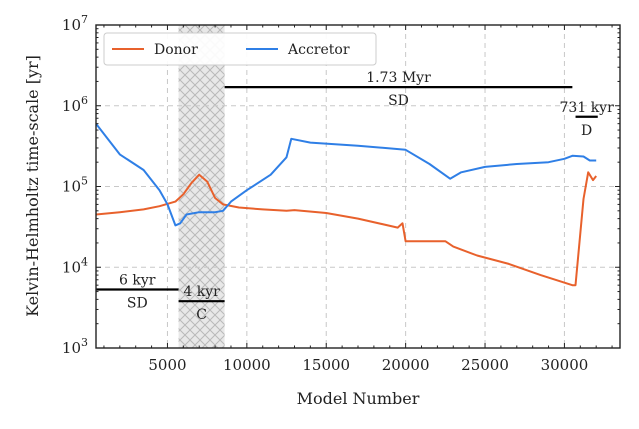 The height and width of the screenshot is (429, 639). I want to click on y-tick-label: 10⁵, so click(75, 185).